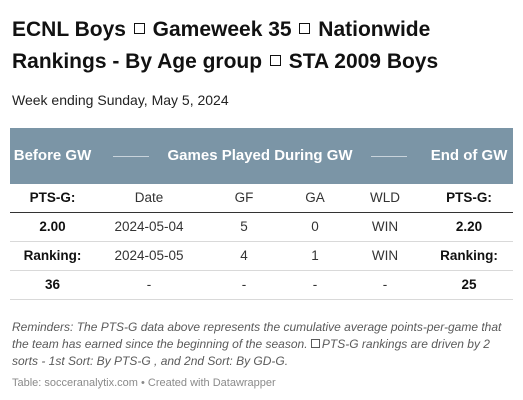 The height and width of the screenshot is (400, 523). I want to click on table-cell: 25, so click(469, 285).